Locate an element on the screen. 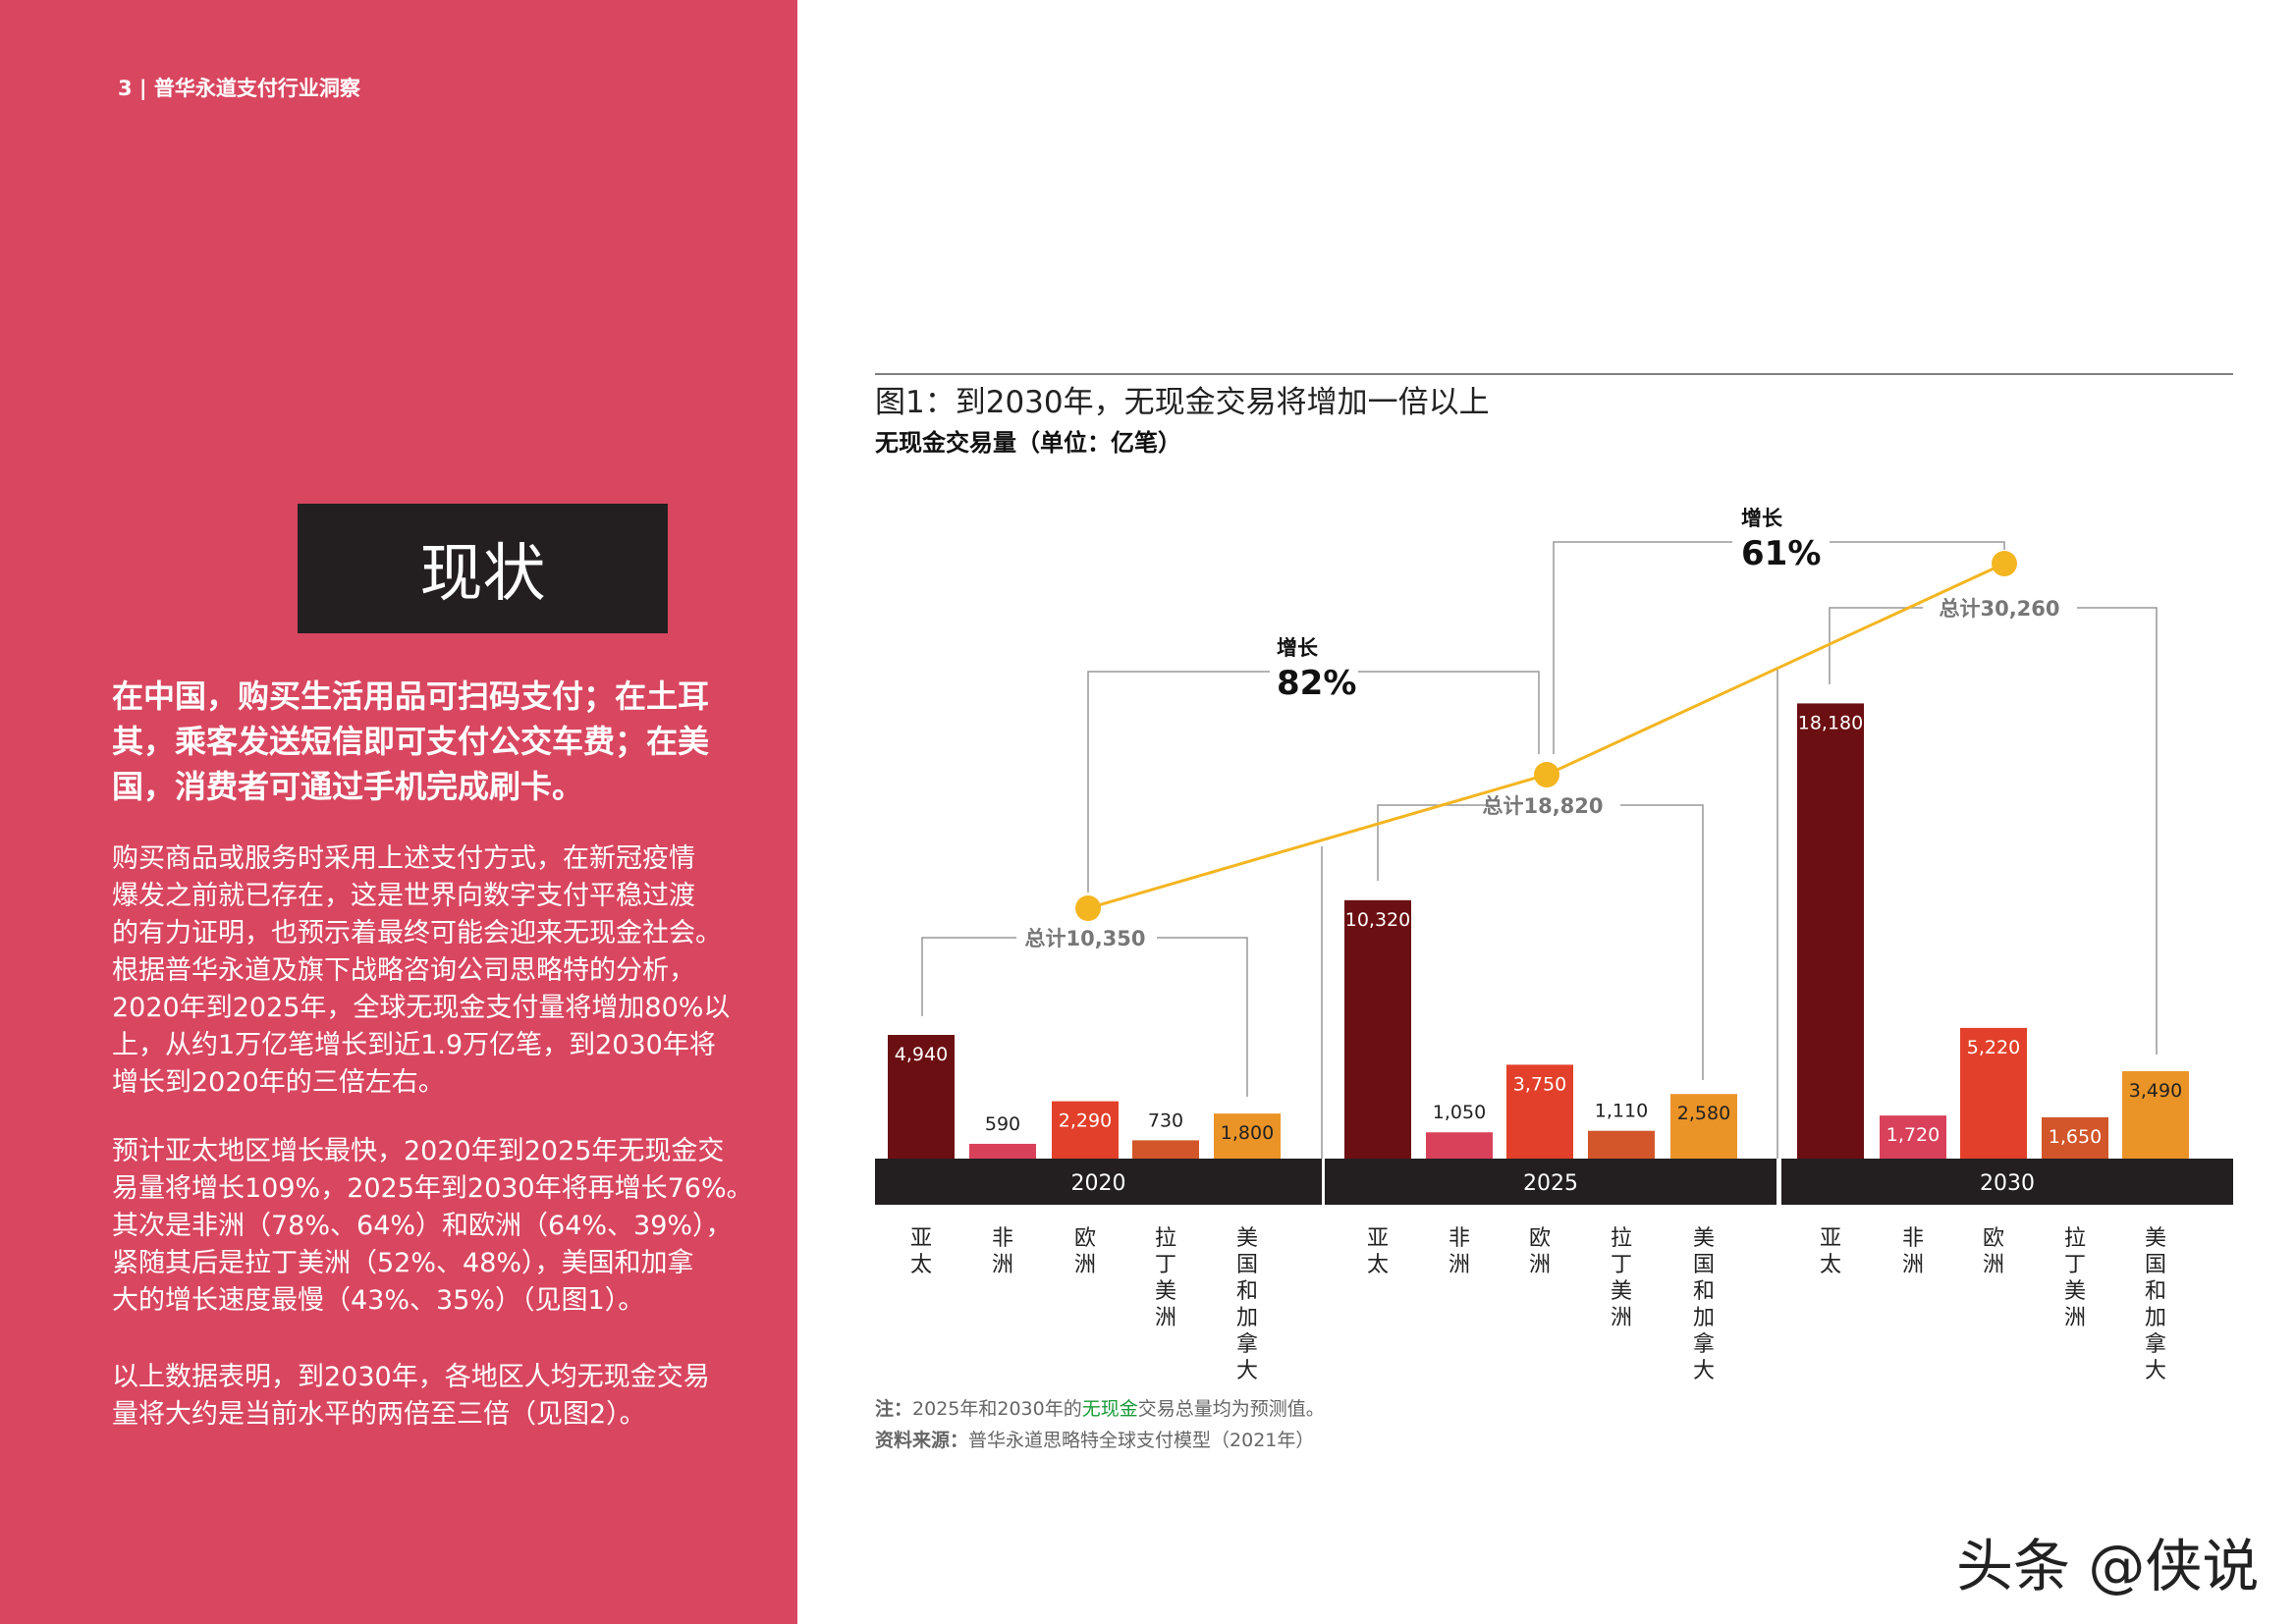 This screenshot has height=1624, width=2296. bar-value-label: 1,720 is located at coordinates (1913, 1135).